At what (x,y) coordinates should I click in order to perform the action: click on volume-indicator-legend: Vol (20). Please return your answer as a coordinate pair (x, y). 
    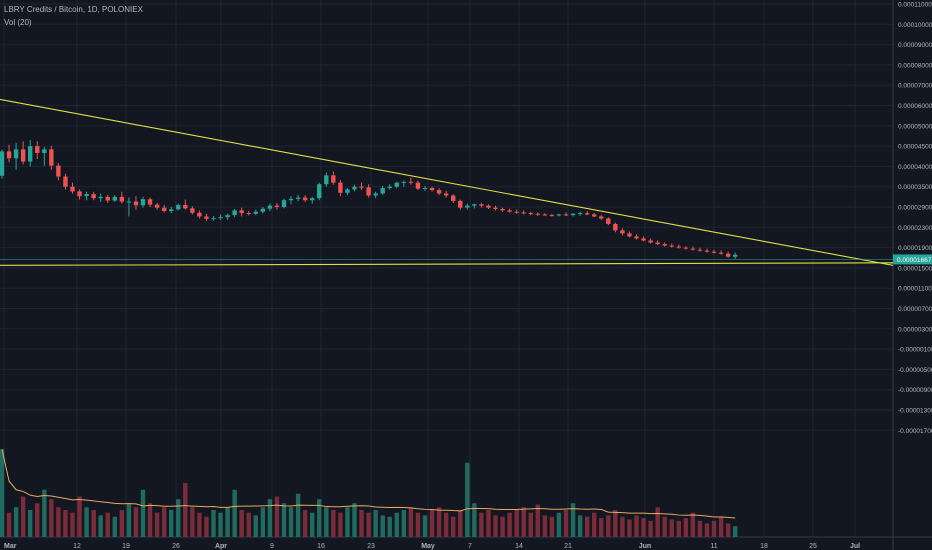
    Looking at the image, I should click on (18, 22).